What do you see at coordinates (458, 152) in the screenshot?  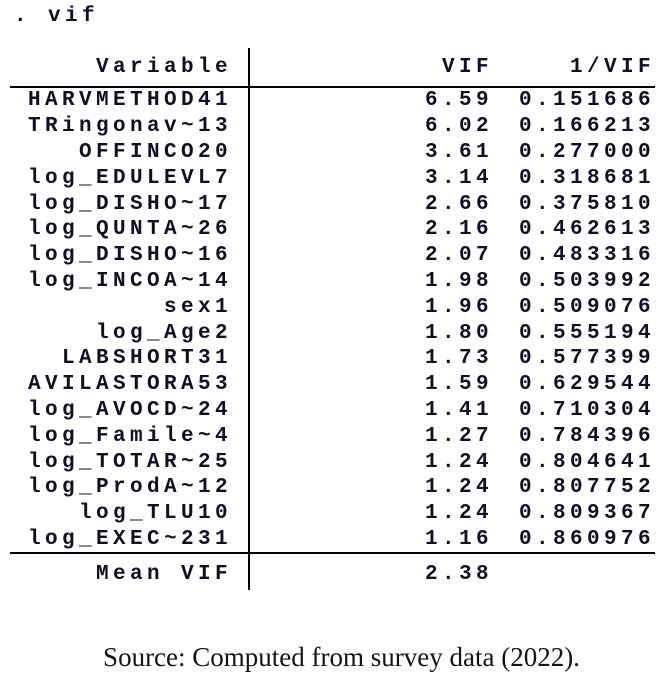 I see `cell-vif: 3.61` at bounding box center [458, 152].